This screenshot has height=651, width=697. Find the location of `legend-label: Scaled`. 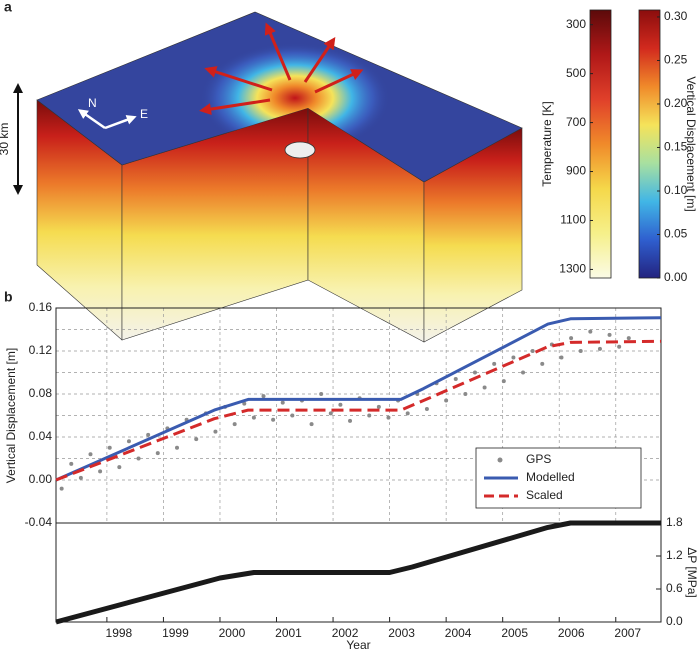

legend-label: Scaled is located at coordinates (544, 495).